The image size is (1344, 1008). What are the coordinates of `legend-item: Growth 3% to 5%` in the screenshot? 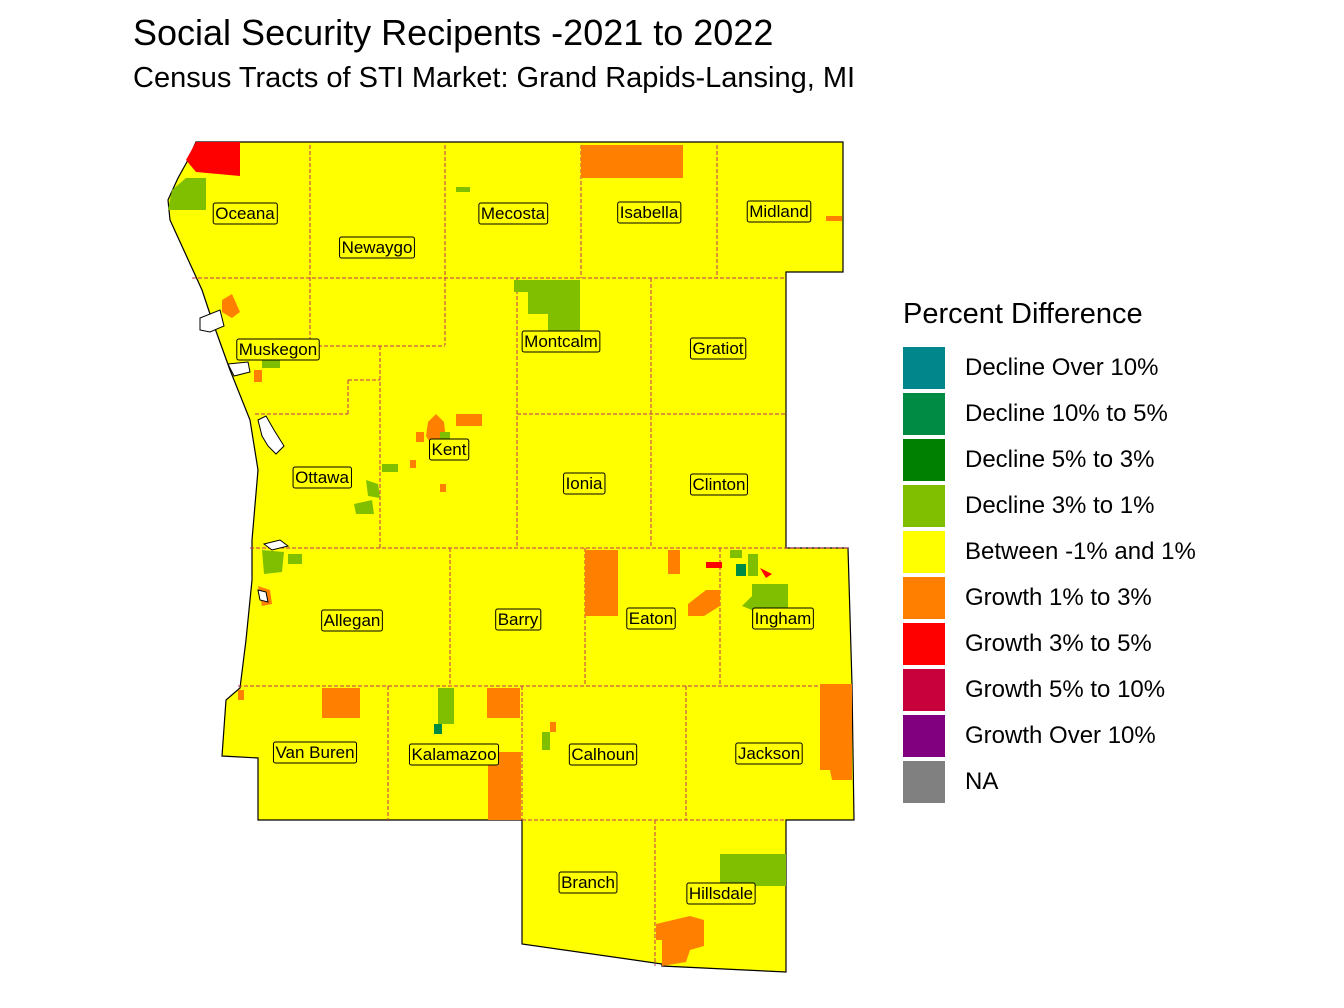 It's located at (1049, 644).